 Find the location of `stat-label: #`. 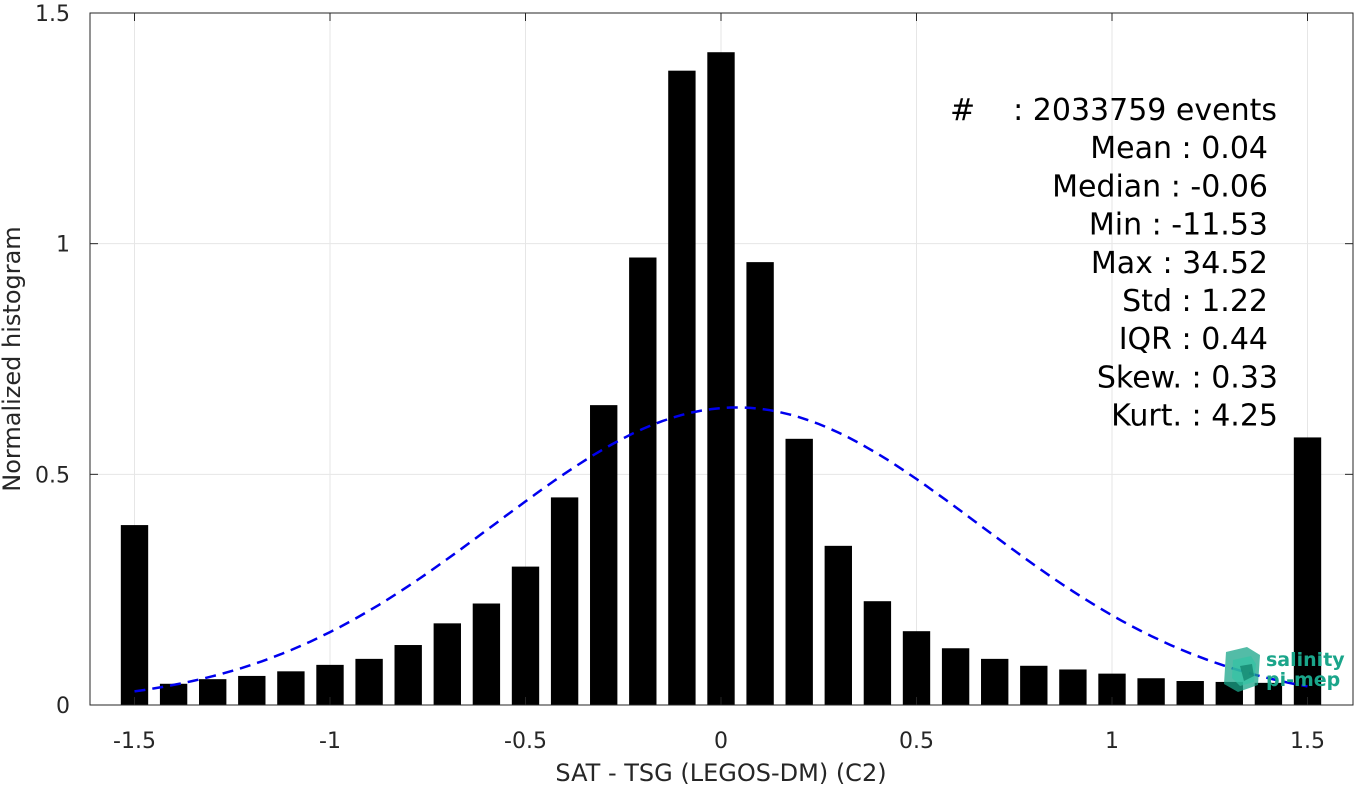

stat-label: # is located at coordinates (962, 110).